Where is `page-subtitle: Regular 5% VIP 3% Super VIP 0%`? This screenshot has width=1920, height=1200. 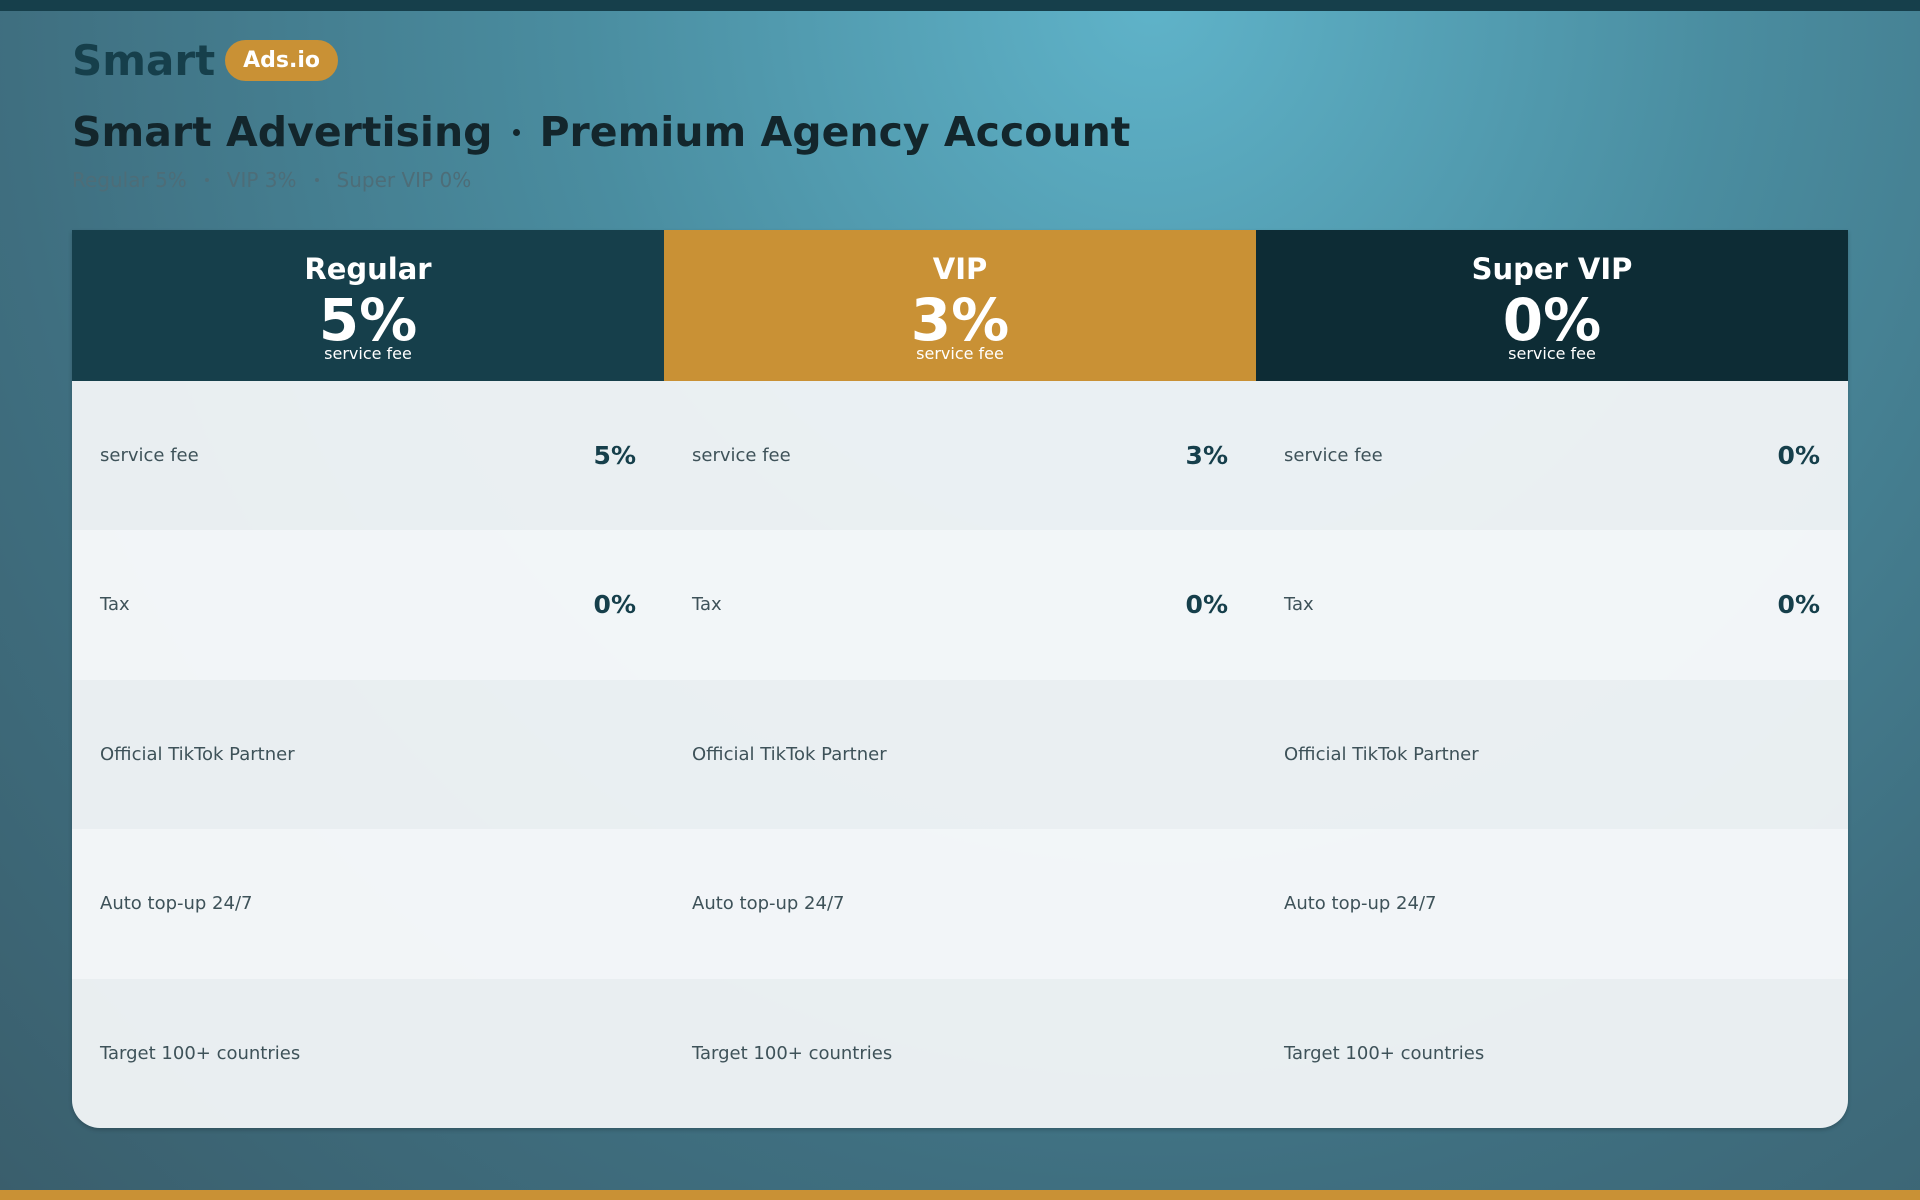
page-subtitle: Regular 5% VIP 3% Super VIP 0% is located at coordinates (271, 180).